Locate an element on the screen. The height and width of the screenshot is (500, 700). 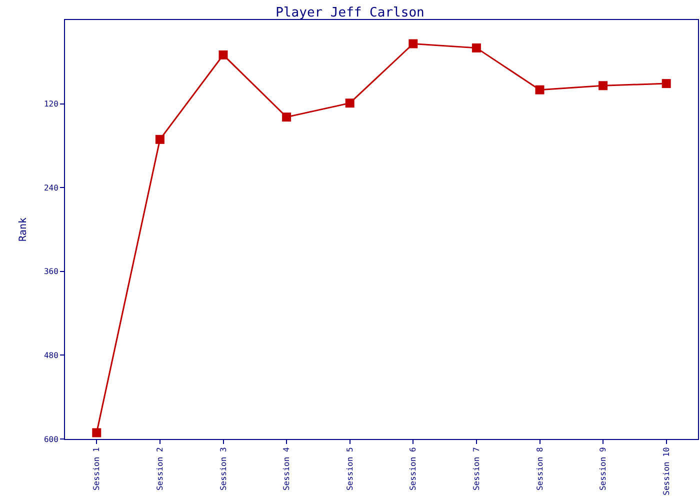
y-axis-title: Rank is located at coordinates (23, 229).